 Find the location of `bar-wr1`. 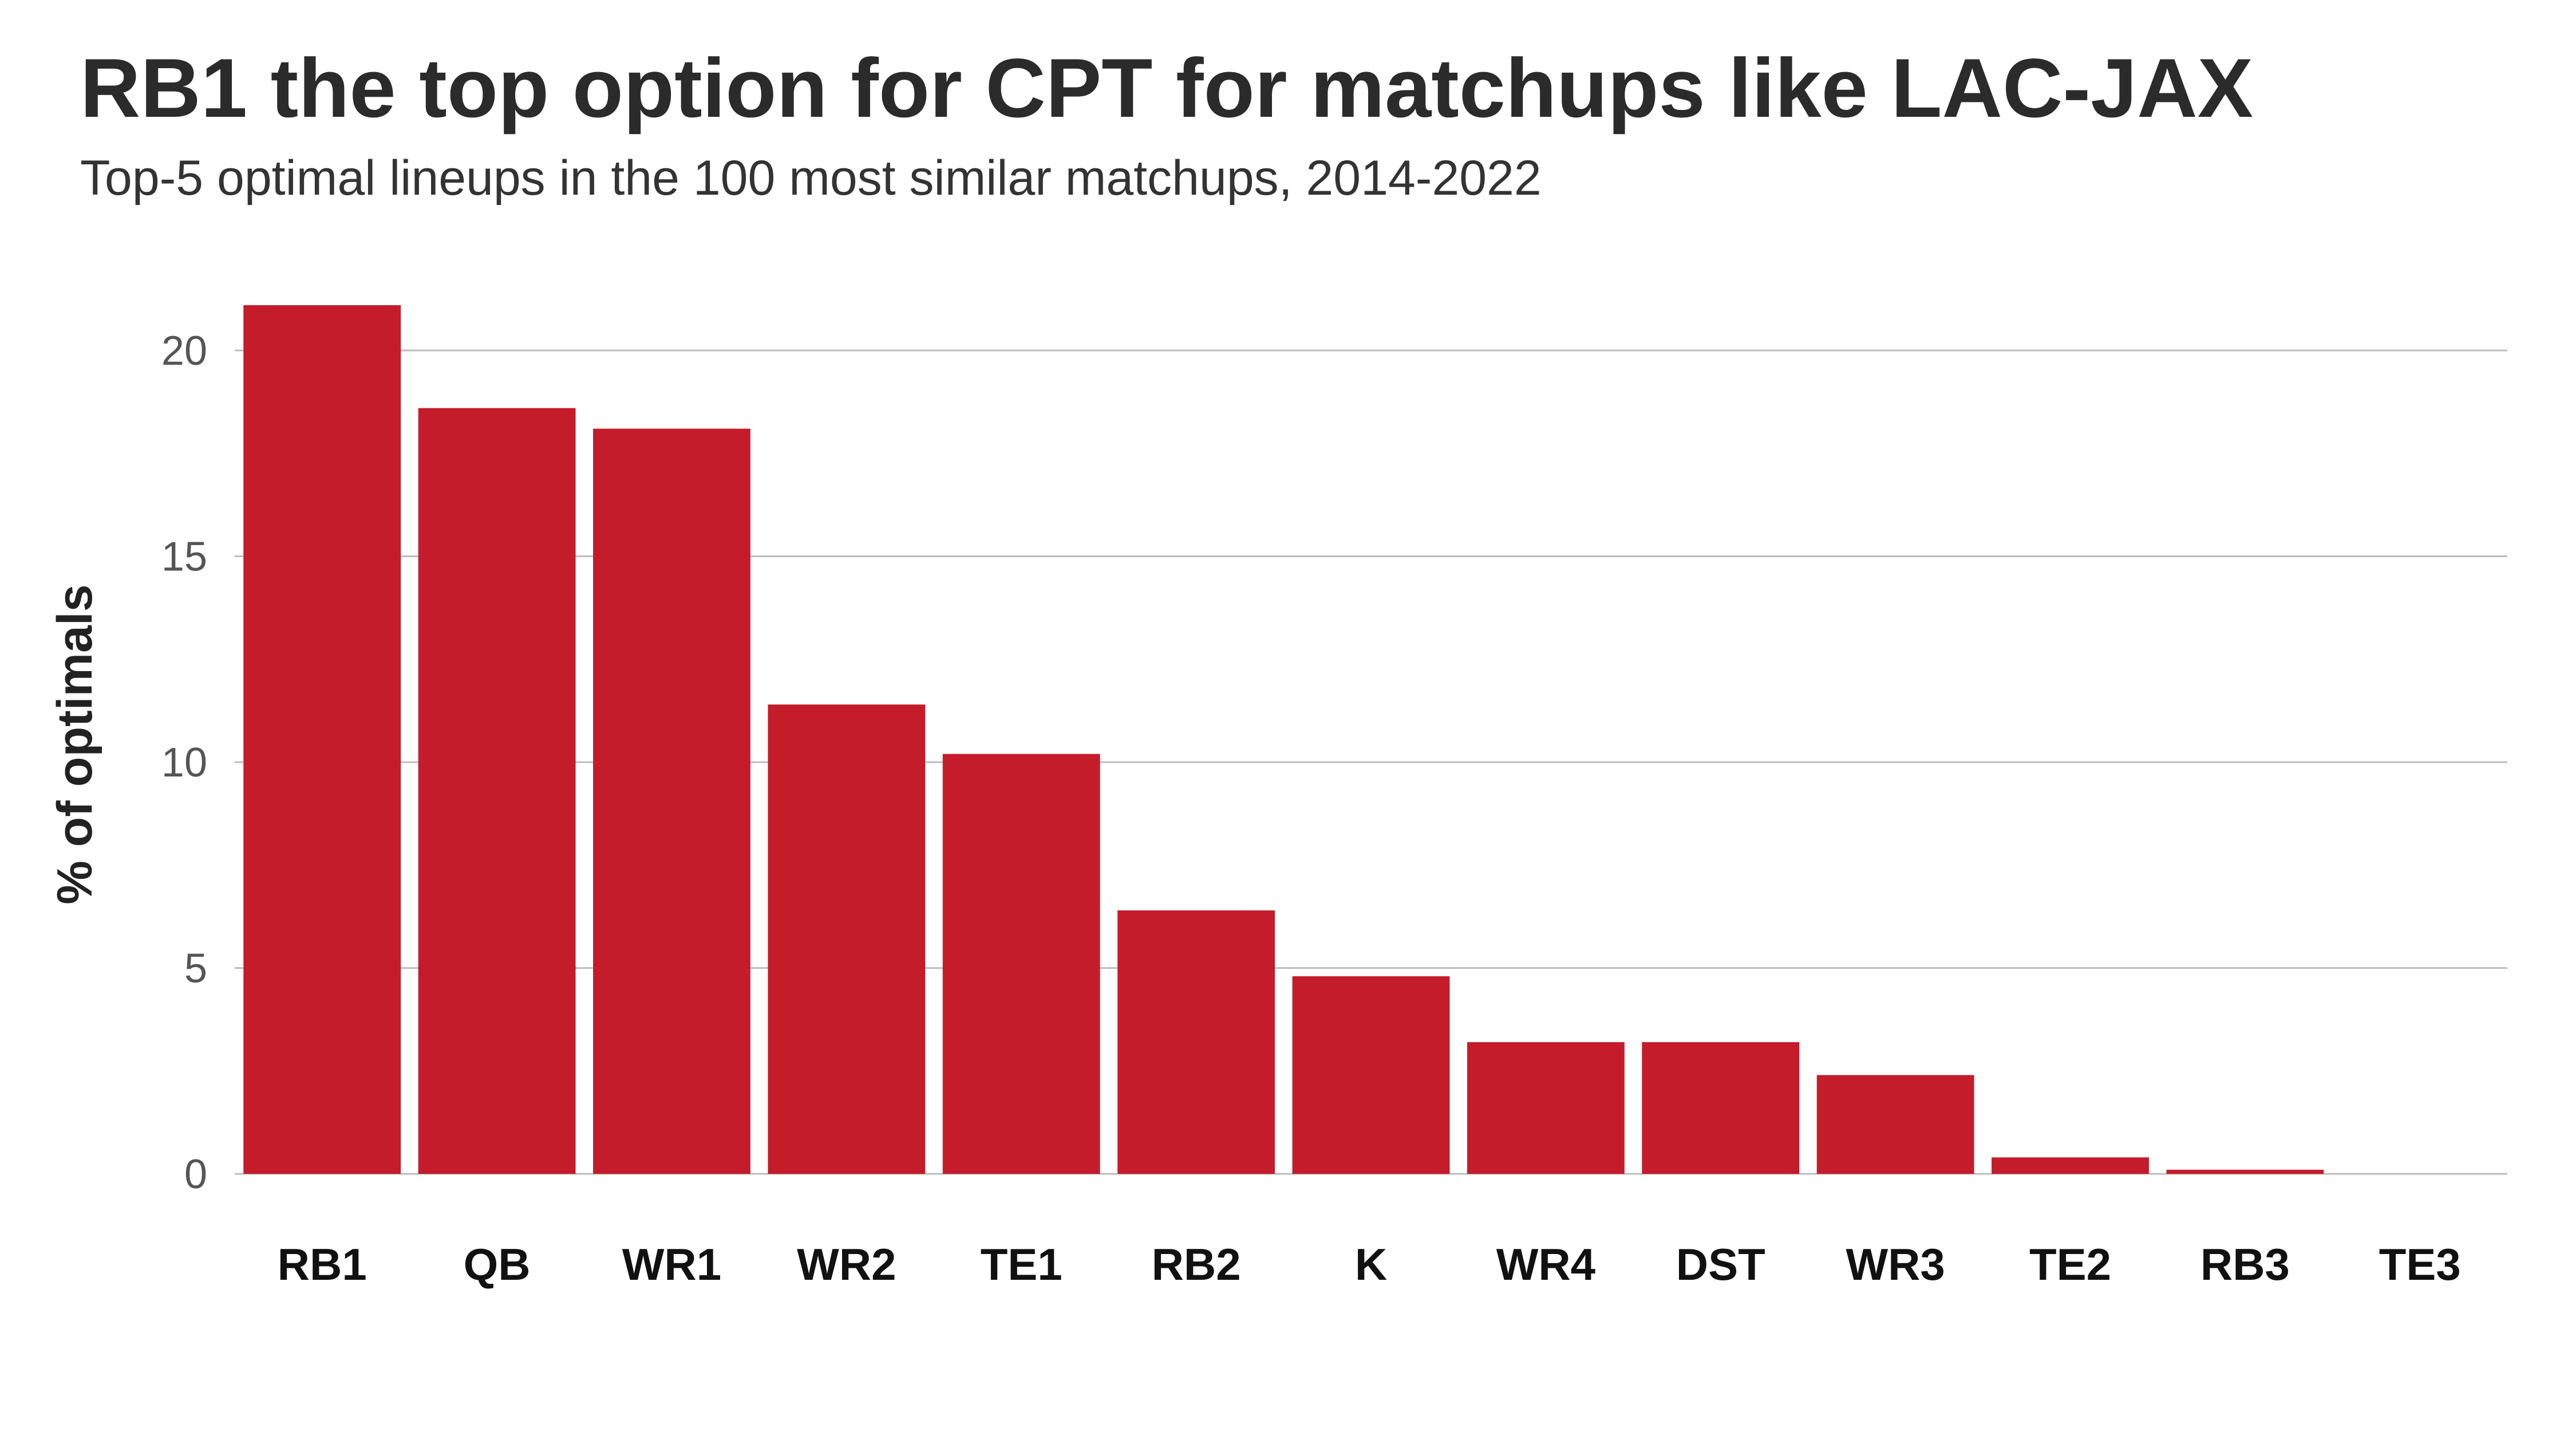

bar-wr1 is located at coordinates (671, 801).